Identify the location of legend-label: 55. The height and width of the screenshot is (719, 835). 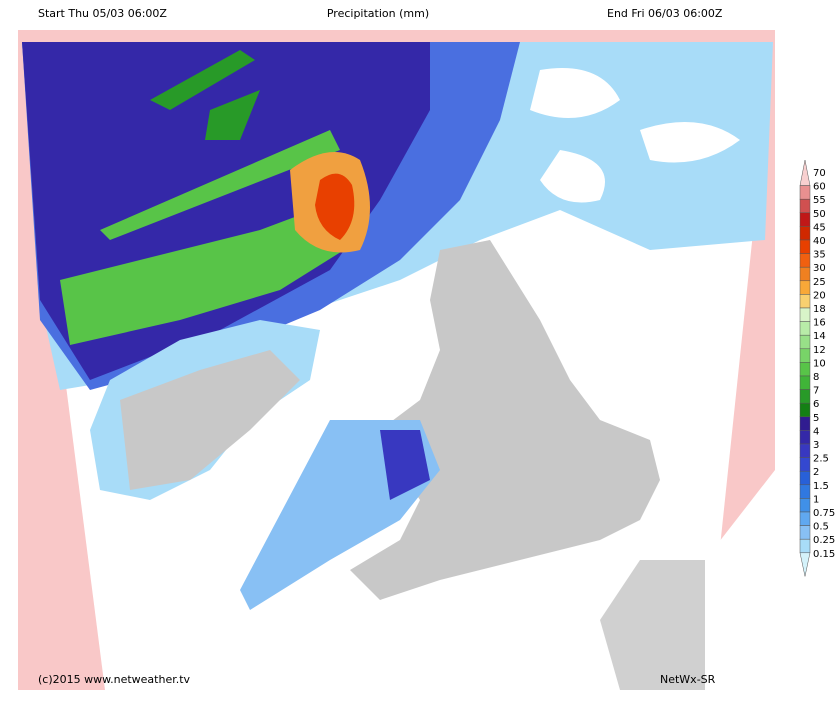
(819, 200).